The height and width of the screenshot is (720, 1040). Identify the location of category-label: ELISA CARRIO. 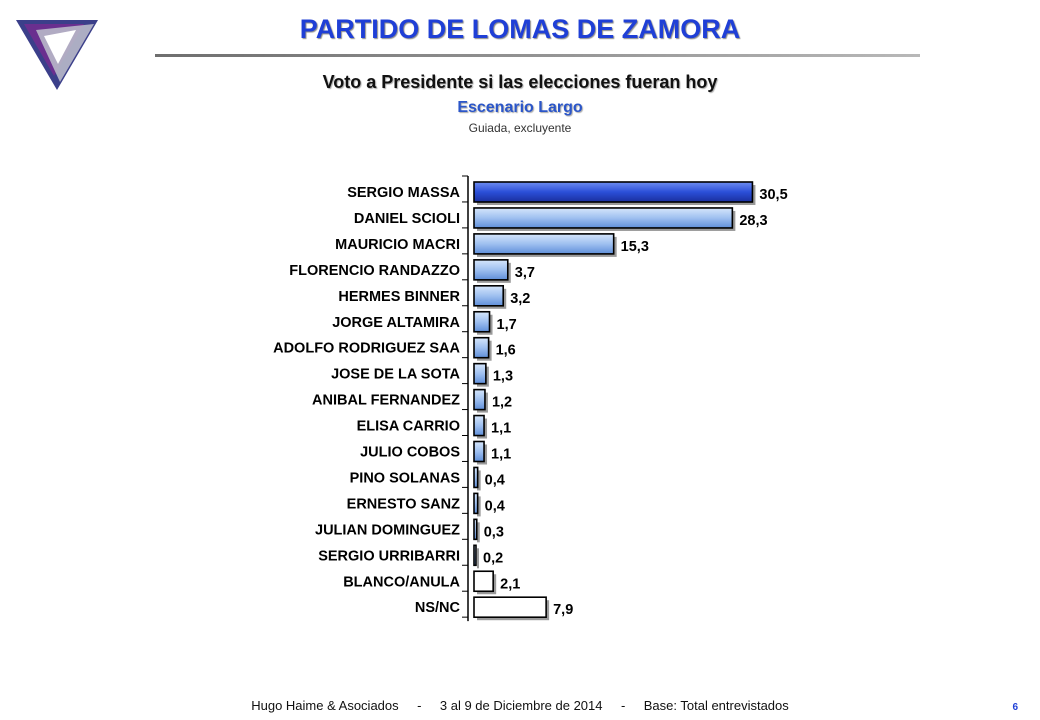
(408, 427).